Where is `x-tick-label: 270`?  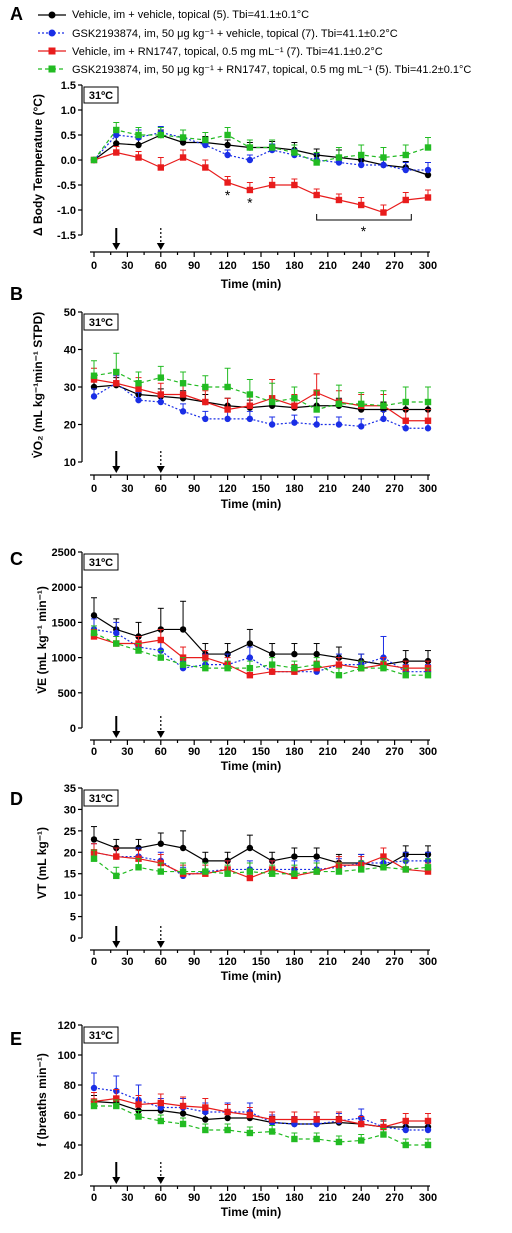
x-tick-label: 270 is located at coordinates (394, 266).